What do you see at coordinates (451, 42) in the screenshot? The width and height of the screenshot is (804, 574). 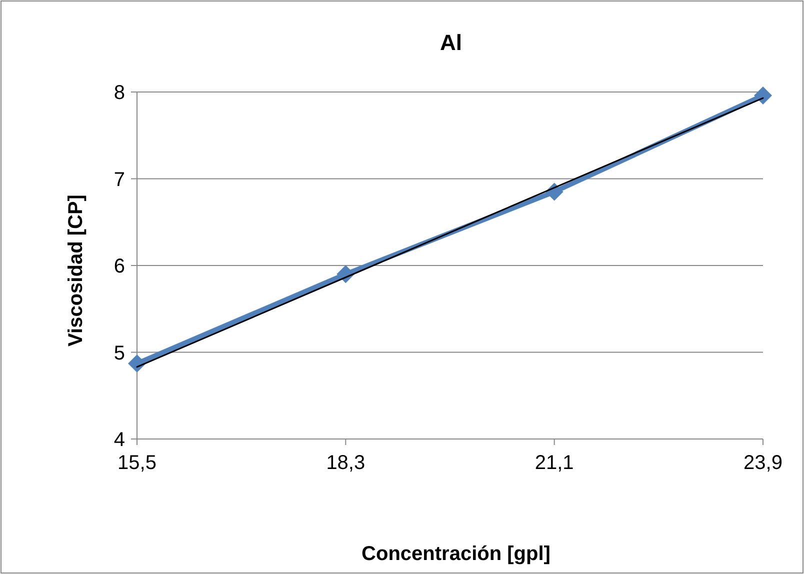 I see `chart-title: Al` at bounding box center [451, 42].